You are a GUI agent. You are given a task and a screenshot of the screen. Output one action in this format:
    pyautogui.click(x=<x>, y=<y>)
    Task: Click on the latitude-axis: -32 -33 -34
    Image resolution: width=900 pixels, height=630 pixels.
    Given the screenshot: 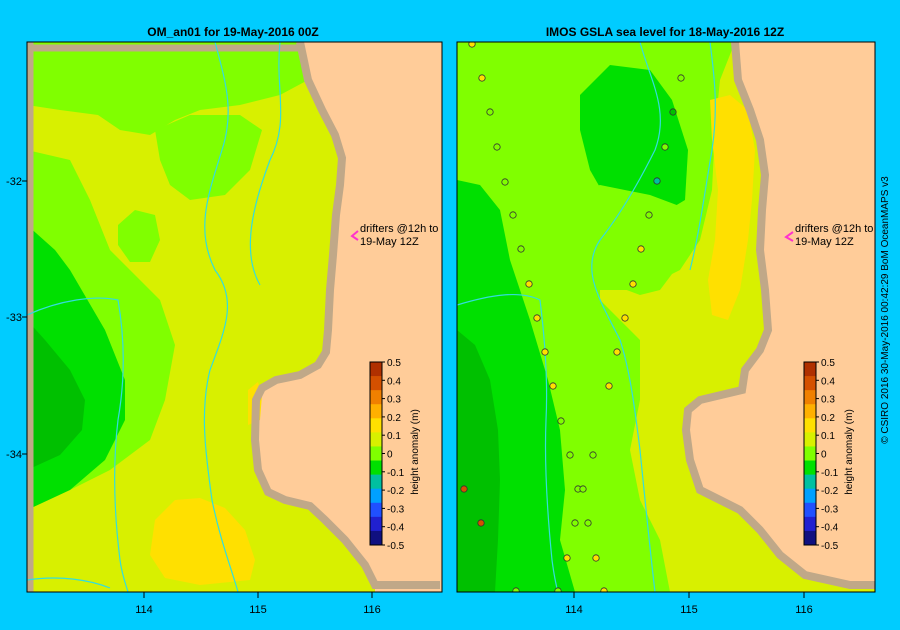 What is the action you would take?
    pyautogui.click(x=16, y=318)
    